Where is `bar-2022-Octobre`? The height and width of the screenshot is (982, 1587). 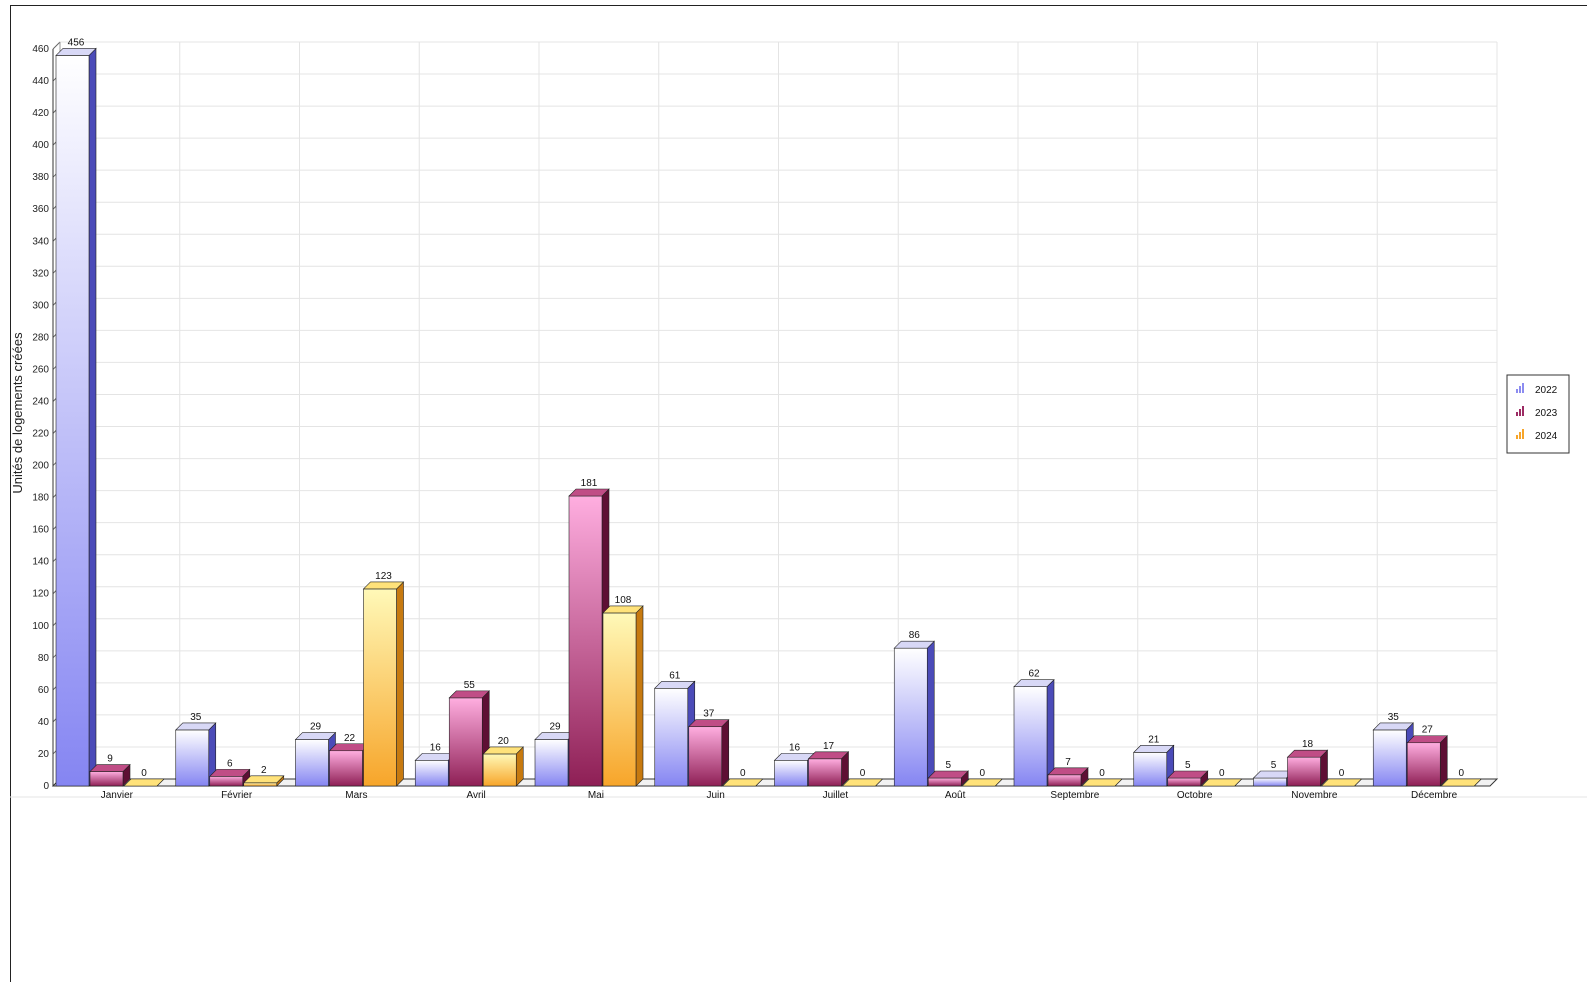 bar-2022-Octobre is located at coordinates (1154, 765).